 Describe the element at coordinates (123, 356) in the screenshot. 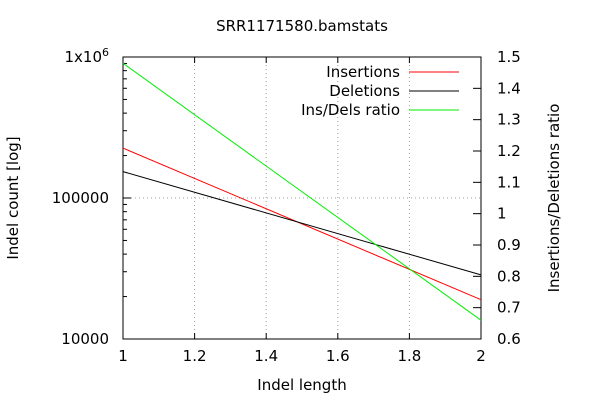

I see `x-tick-label: 1` at that location.